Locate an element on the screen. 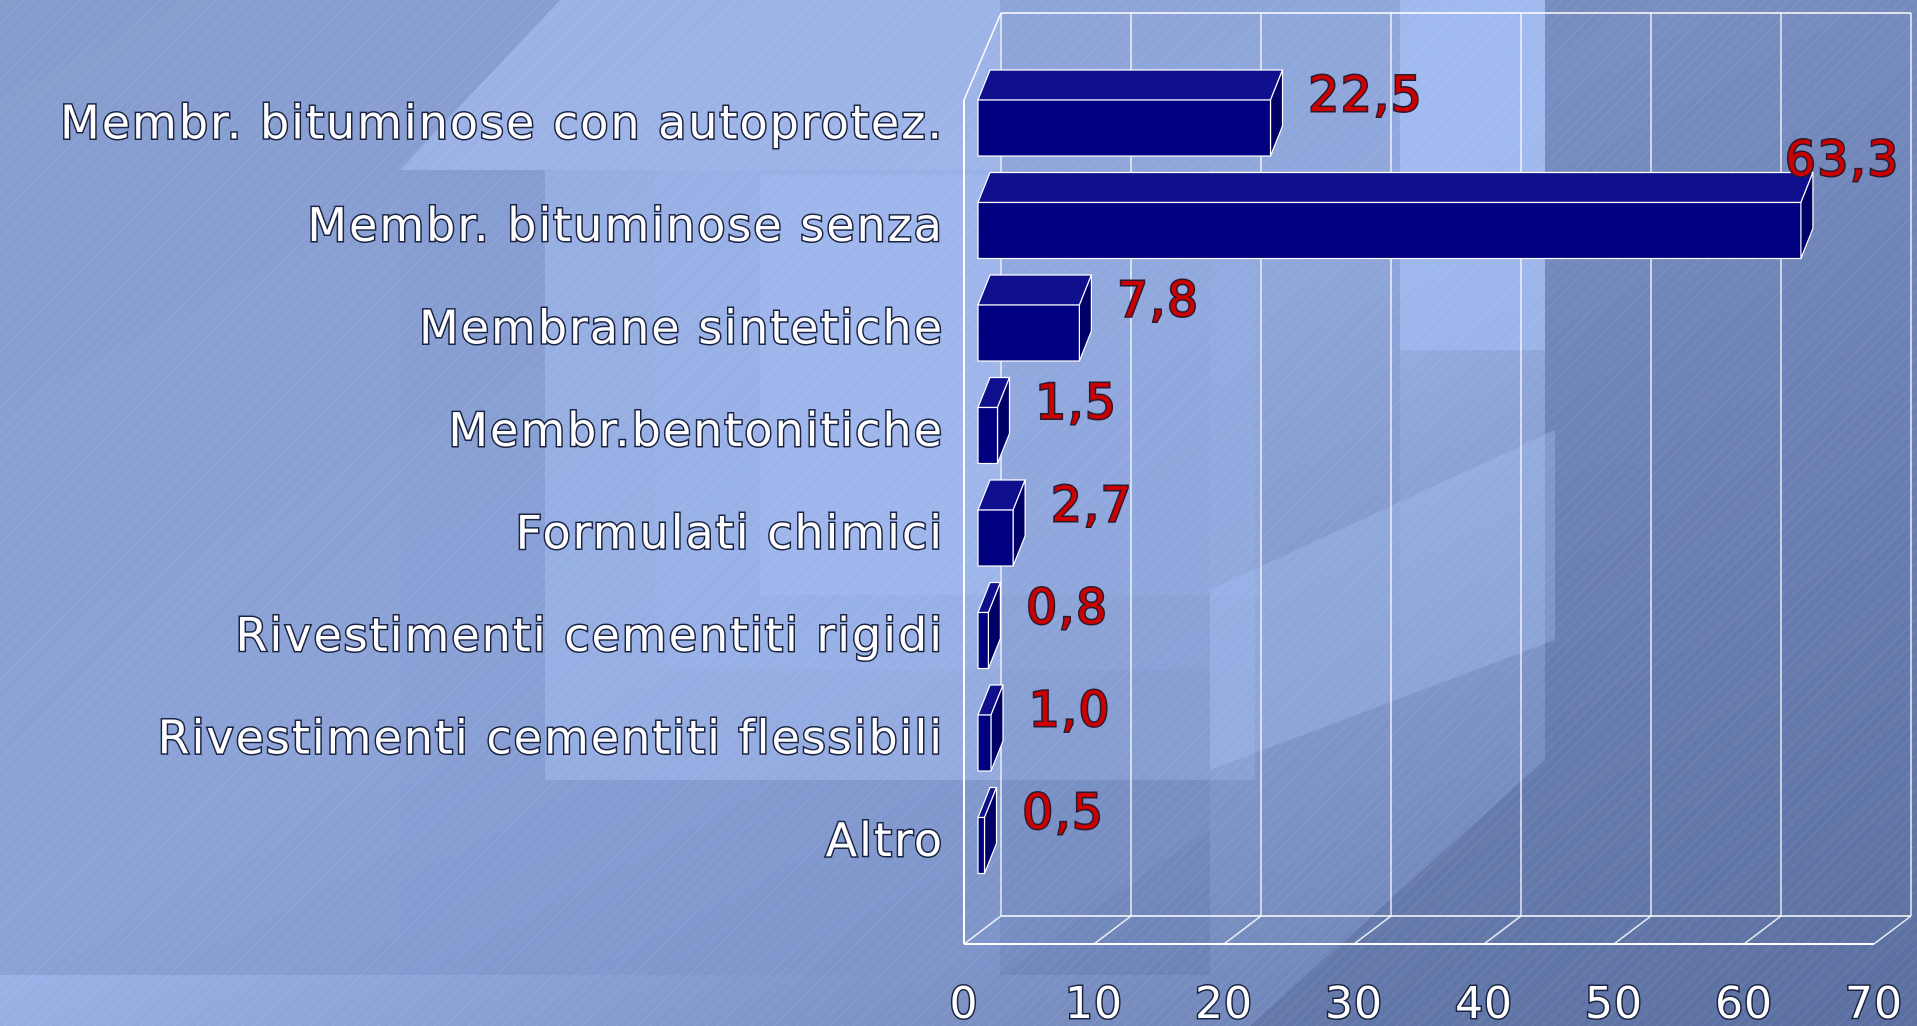 Image resolution: width=1917 pixels, height=1026 pixels. x-tick-label: 20 is located at coordinates (1224, 1002).